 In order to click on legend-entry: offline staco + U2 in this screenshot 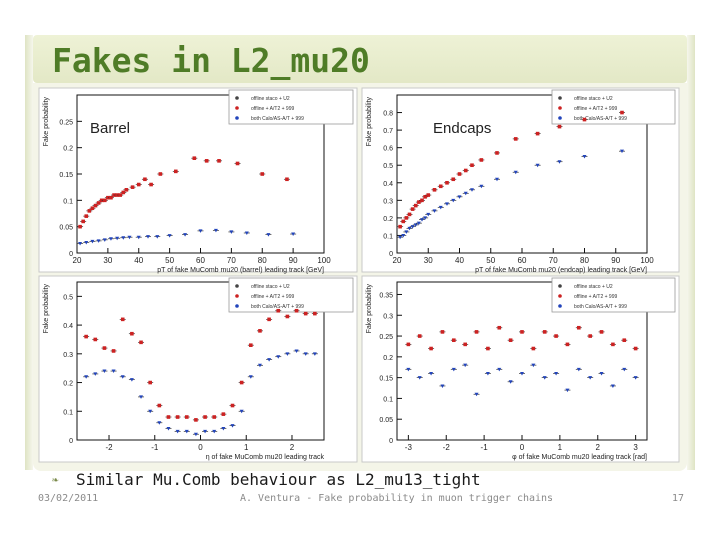, I will do `click(593, 287)`.